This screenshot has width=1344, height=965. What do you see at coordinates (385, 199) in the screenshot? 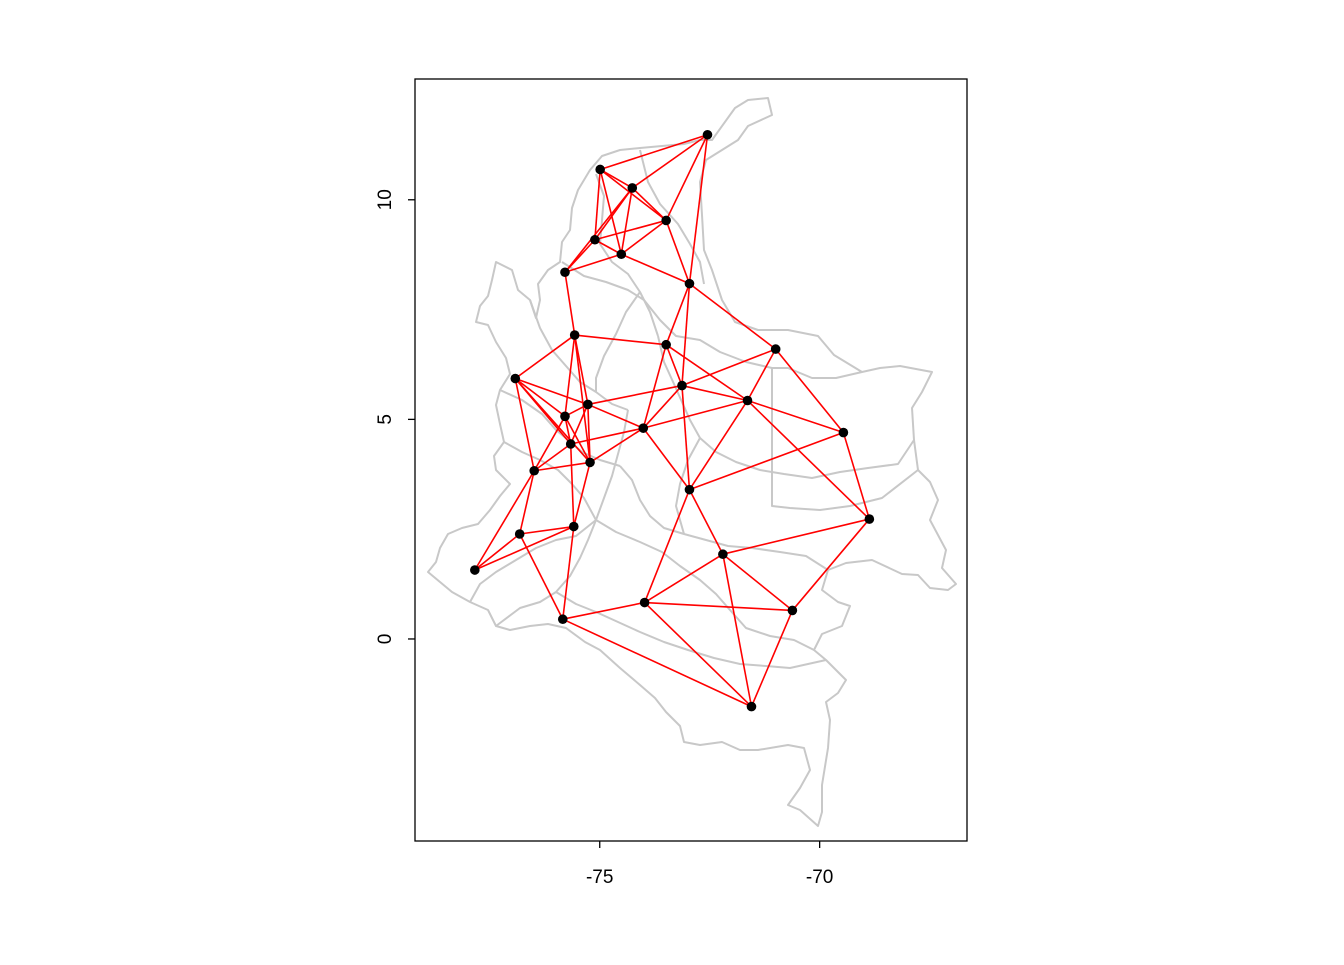
I see `y-tick-label: 10` at bounding box center [385, 199].